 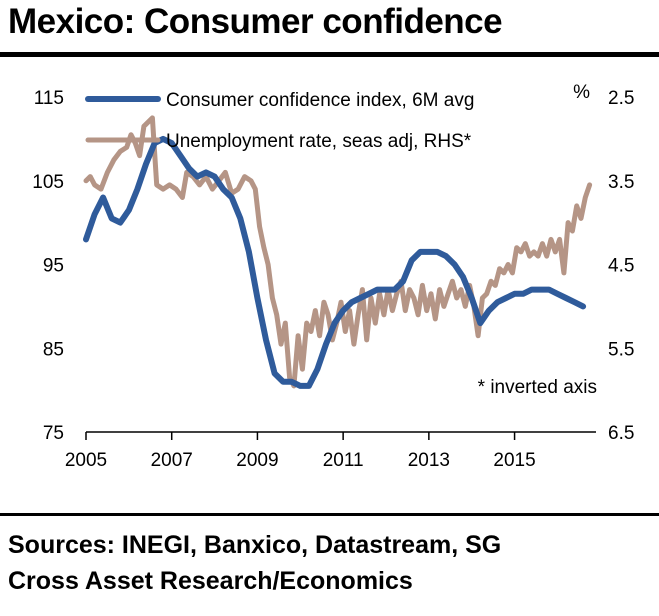 What do you see at coordinates (340, 435) in the screenshot?
I see `chart-axes` at bounding box center [340, 435].